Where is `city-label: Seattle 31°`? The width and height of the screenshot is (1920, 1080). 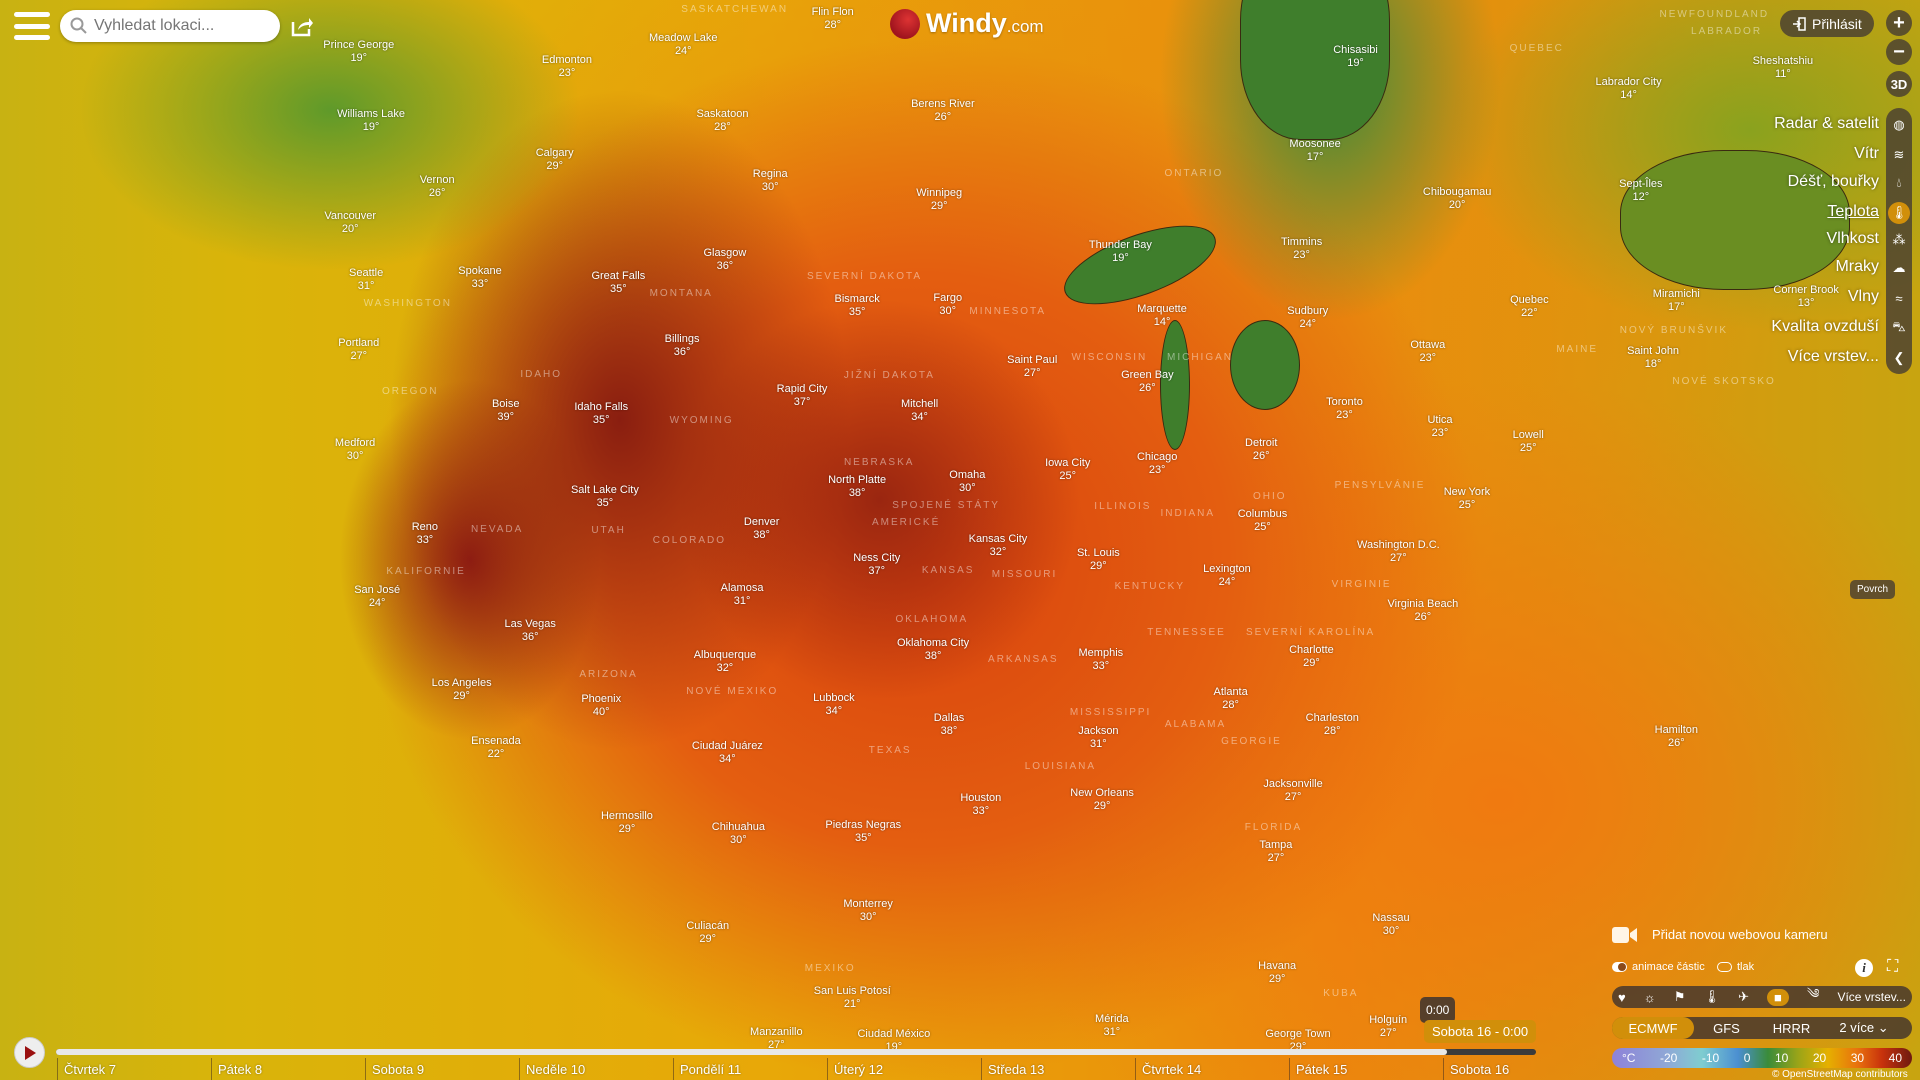 city-label: Seattle 31° is located at coordinates (366, 280).